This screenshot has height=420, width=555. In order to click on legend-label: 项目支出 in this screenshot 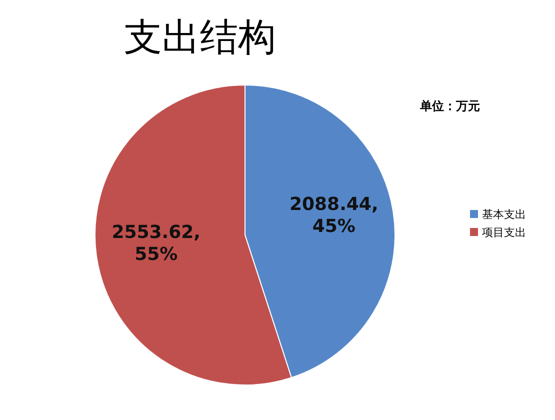, I will do `click(504, 232)`.